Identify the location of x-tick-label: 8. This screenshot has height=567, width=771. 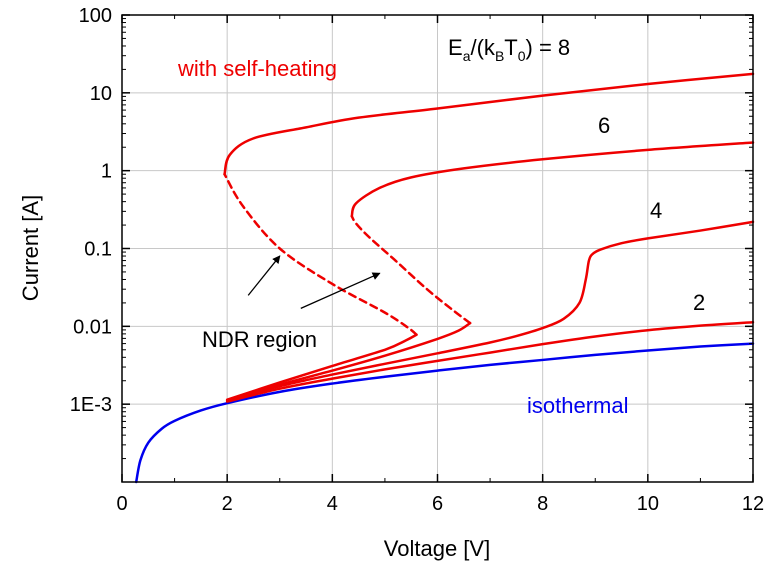
(542, 504).